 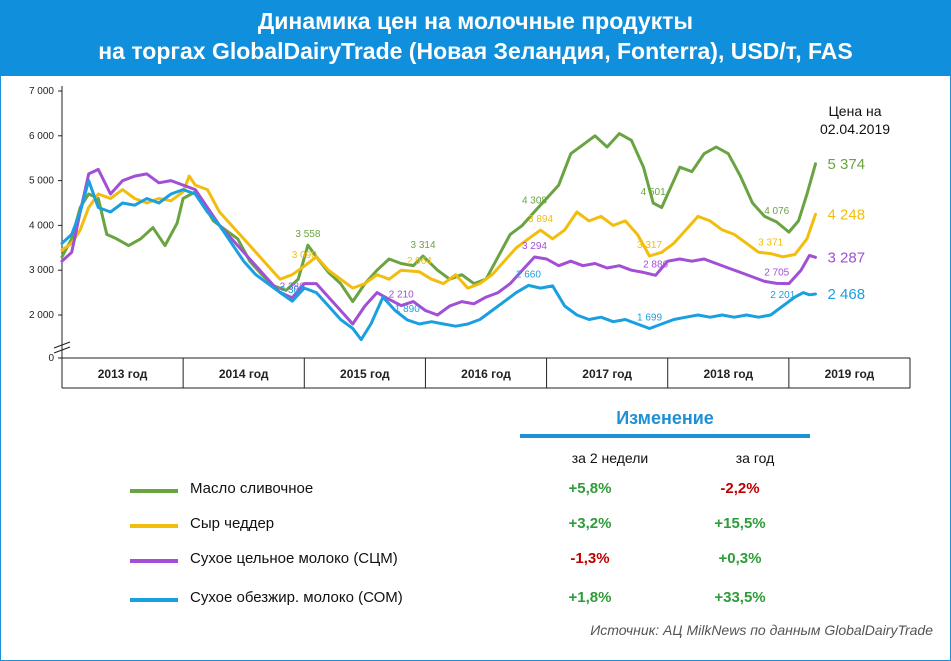 I want to click on end-value-label-butter: 5 374, so click(x=847, y=164).